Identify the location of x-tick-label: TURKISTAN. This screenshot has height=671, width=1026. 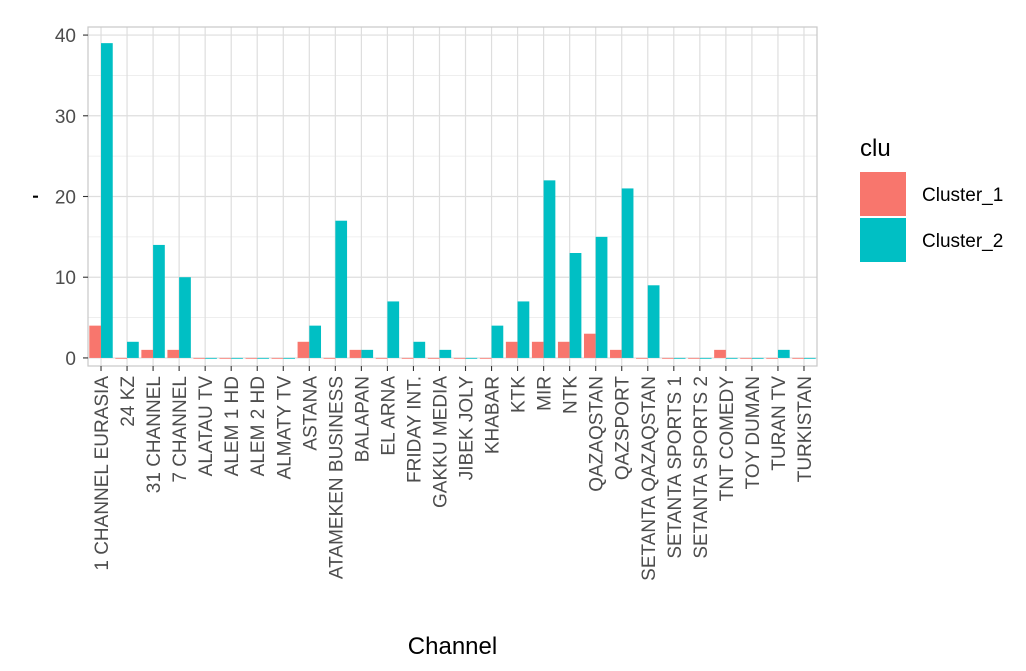
(805, 429).